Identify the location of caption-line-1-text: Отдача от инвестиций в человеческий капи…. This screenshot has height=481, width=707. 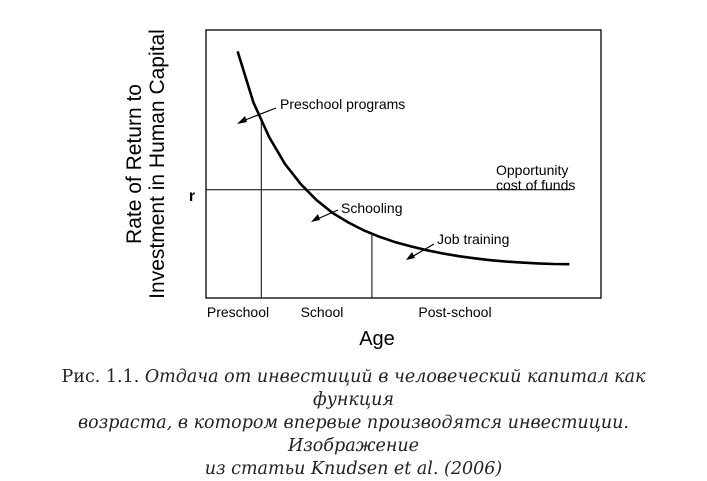
(395, 388).